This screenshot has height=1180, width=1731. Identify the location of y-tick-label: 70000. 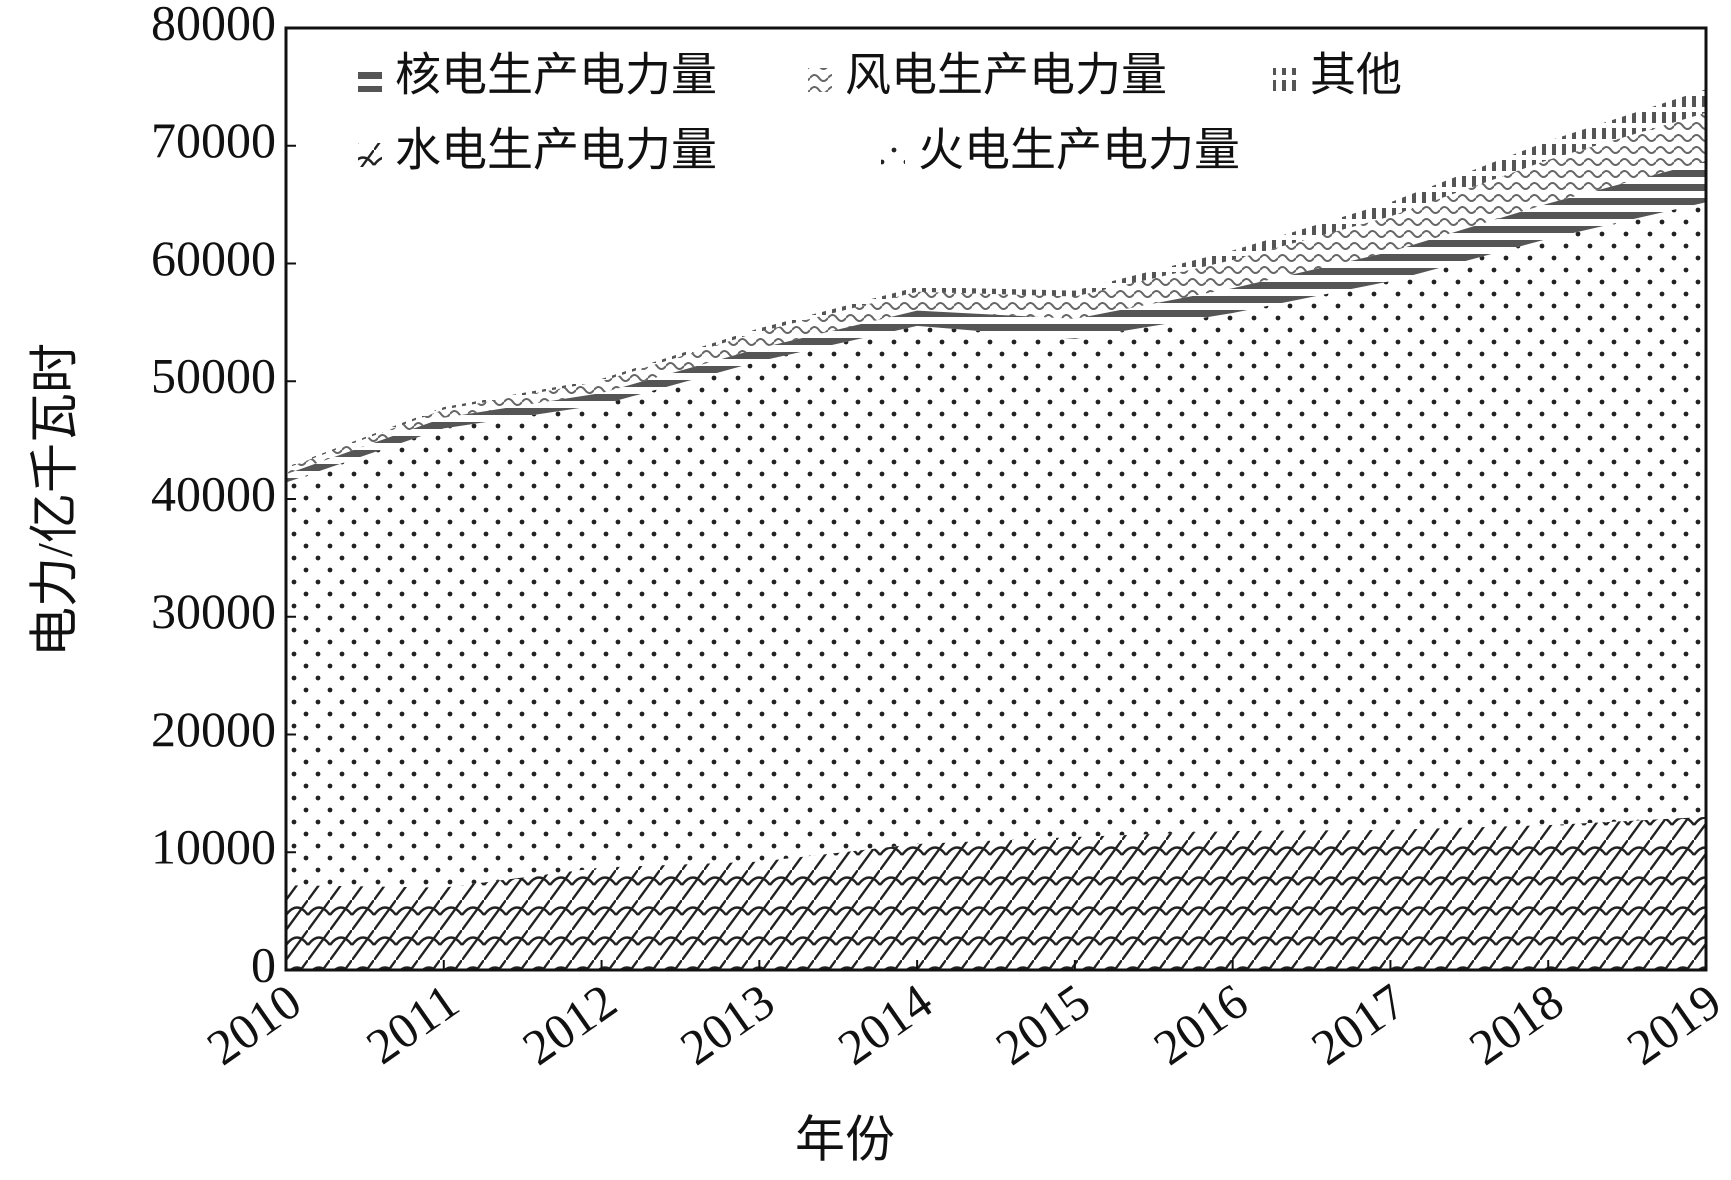
(213, 140).